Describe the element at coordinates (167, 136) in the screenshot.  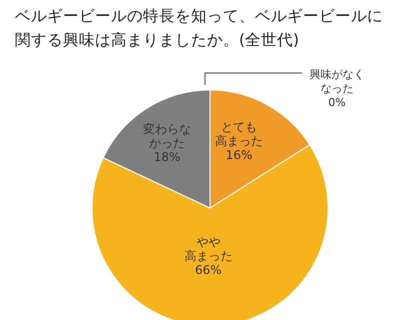
I see `slice-label: 変わらなかった` at that location.